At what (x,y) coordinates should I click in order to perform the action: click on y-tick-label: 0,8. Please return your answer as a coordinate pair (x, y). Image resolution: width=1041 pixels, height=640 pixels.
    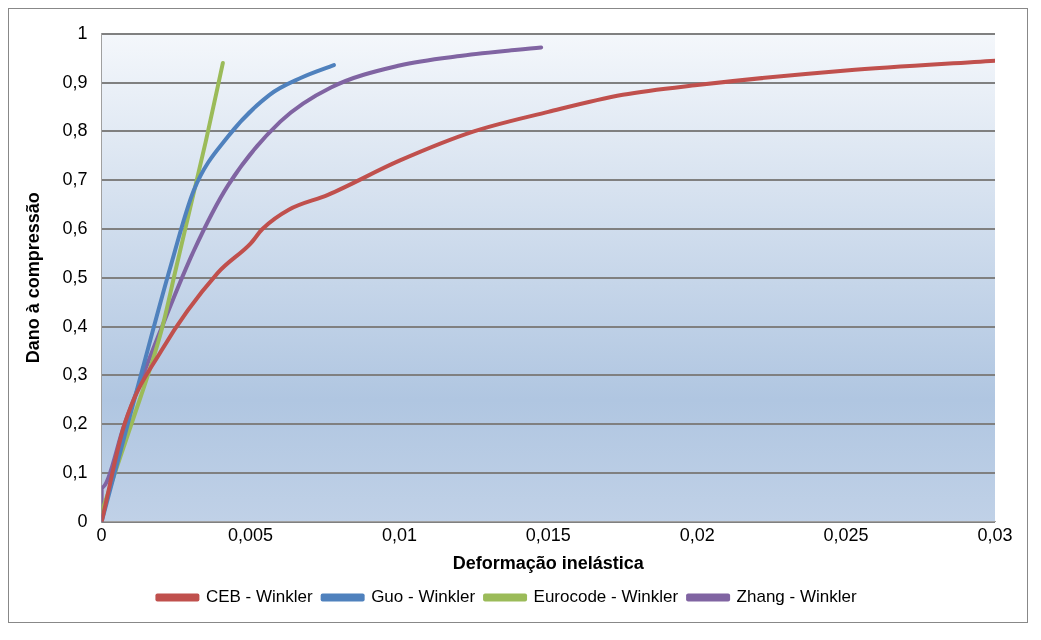
    Looking at the image, I should click on (75, 130).